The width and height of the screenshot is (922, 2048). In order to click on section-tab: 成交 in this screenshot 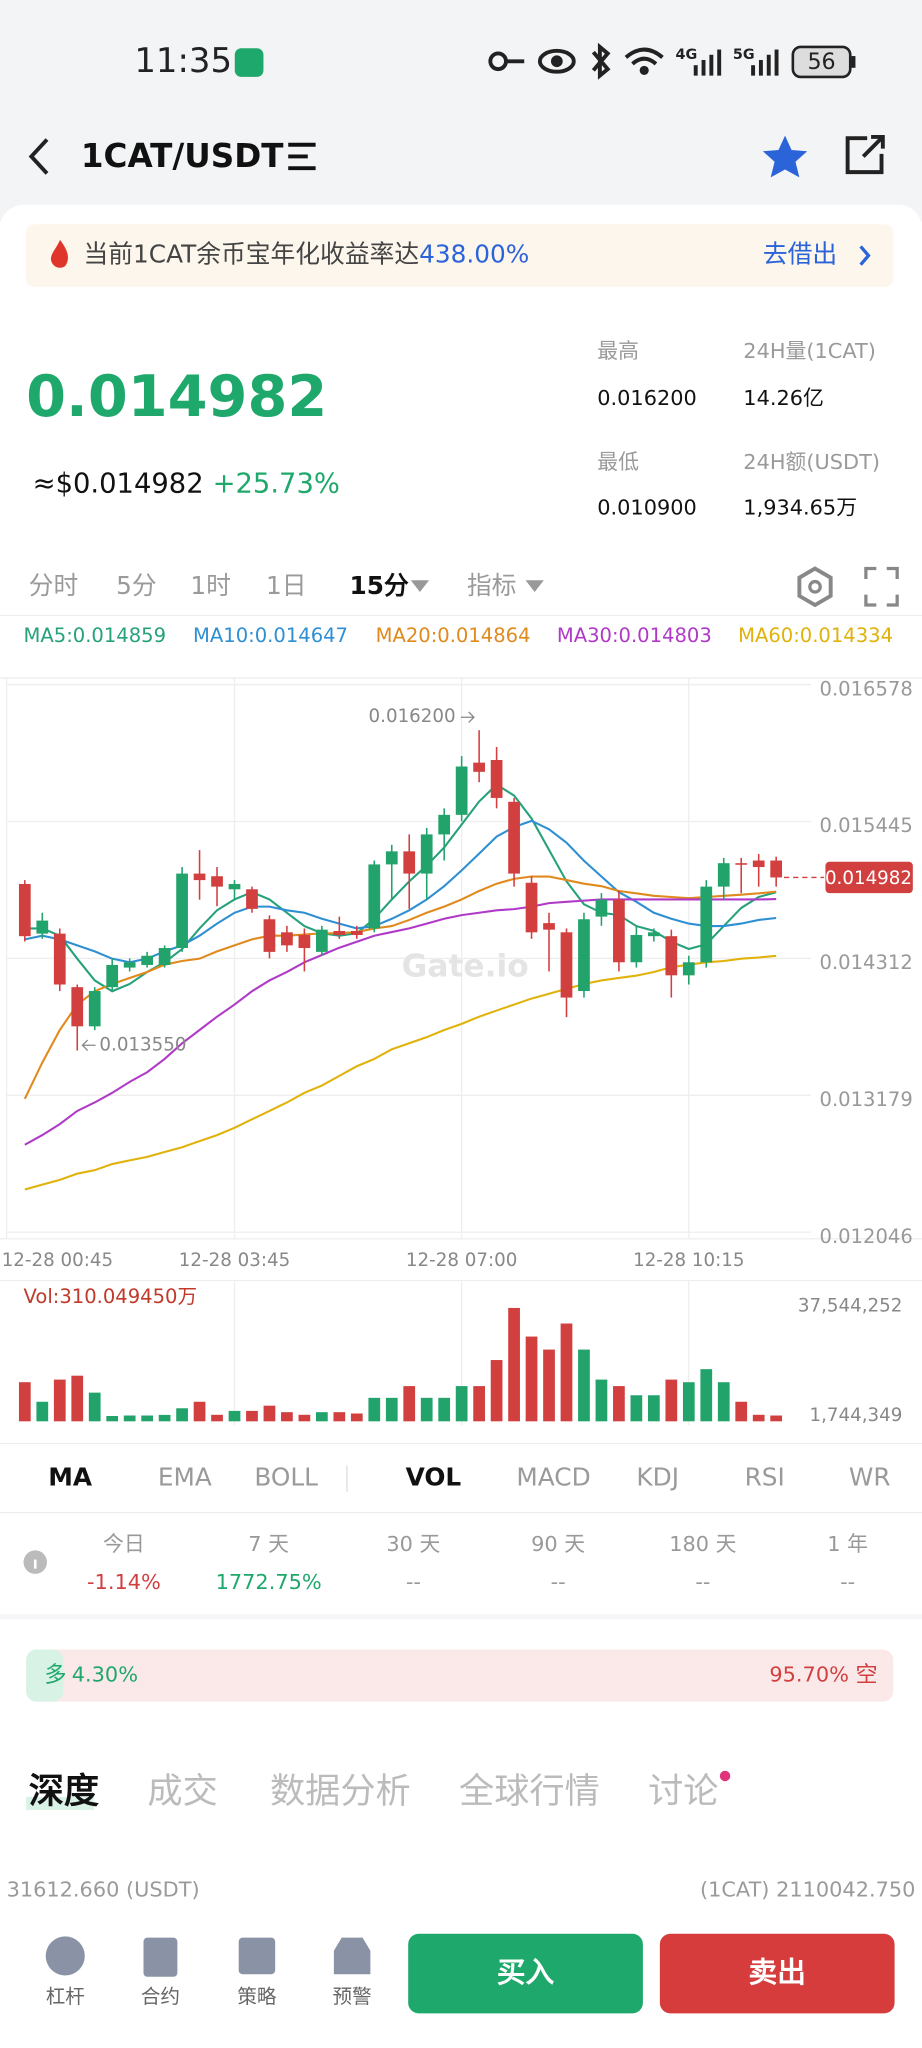, I will do `click(182, 1791)`.